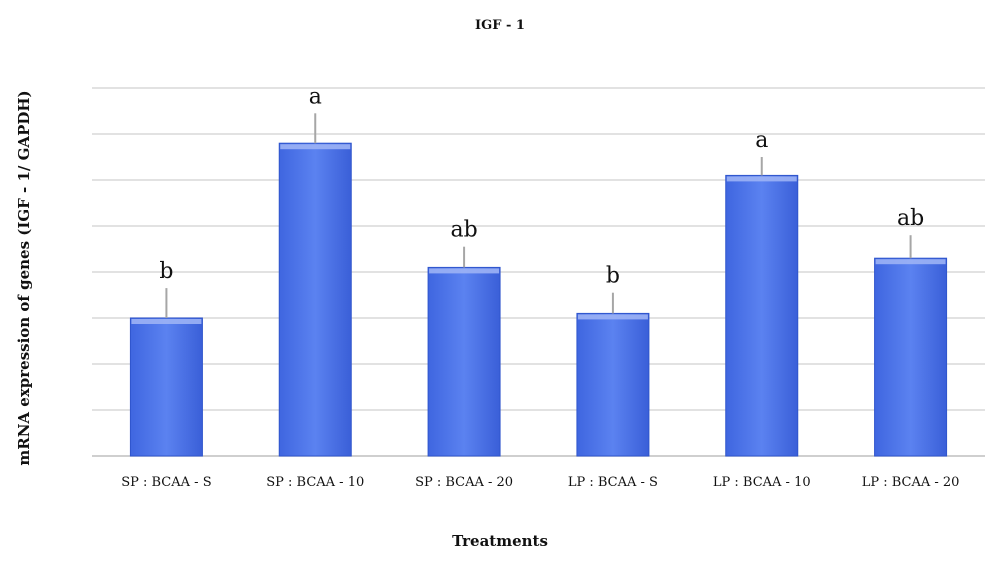  Describe the element at coordinates (315, 482) in the screenshot. I see `x-tick-label: SP : BCAA - 10` at that location.